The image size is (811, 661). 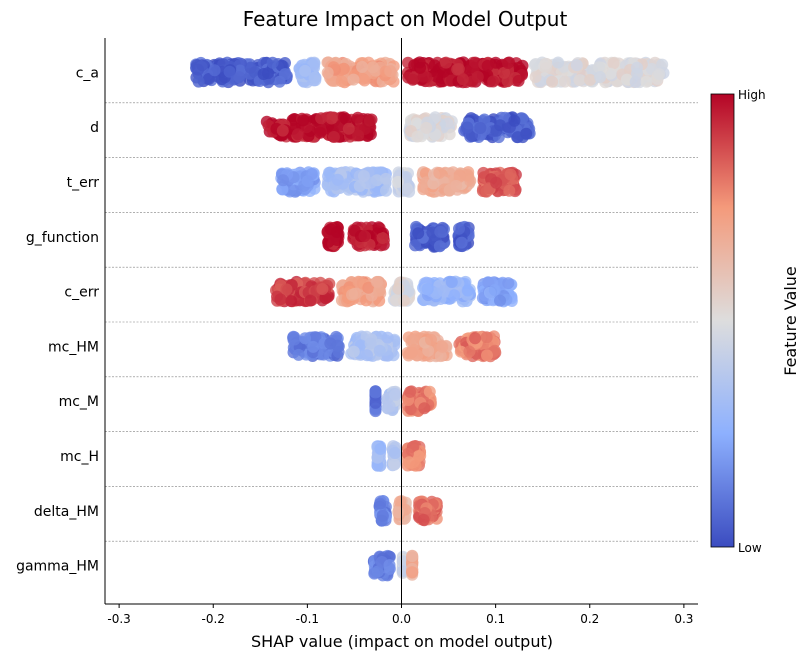 I want to click on feature-label: mc_H, so click(x=79, y=457).